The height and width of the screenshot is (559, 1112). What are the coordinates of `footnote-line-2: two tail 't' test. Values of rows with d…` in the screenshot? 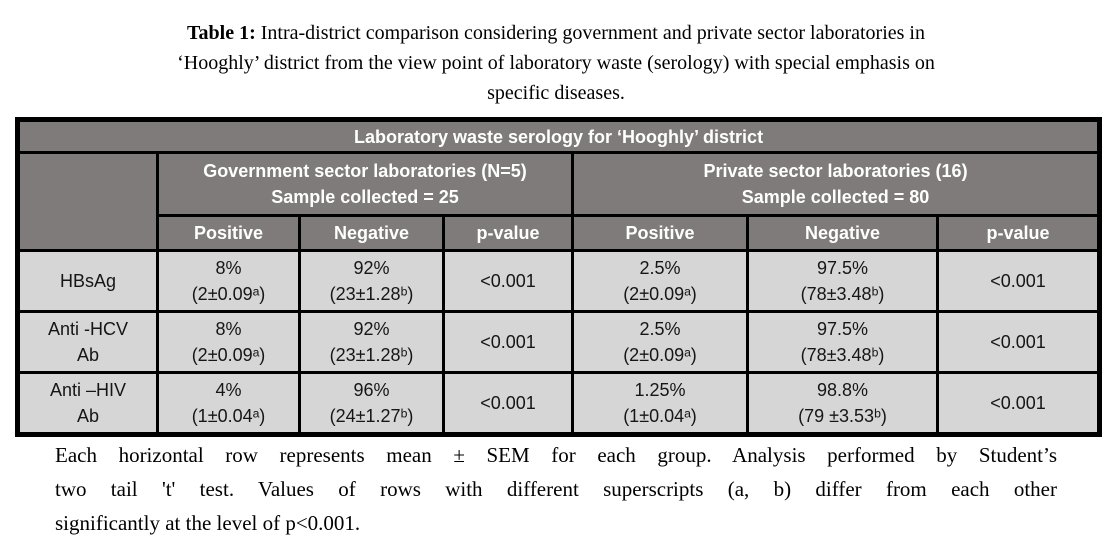 It's located at (556, 489).